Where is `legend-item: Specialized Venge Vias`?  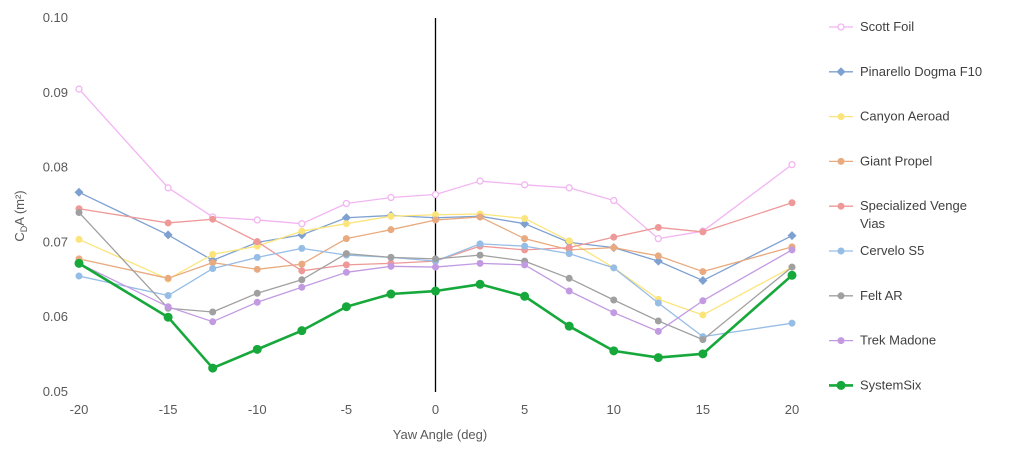
legend-item: Specialized Venge Vias is located at coordinates (898, 214).